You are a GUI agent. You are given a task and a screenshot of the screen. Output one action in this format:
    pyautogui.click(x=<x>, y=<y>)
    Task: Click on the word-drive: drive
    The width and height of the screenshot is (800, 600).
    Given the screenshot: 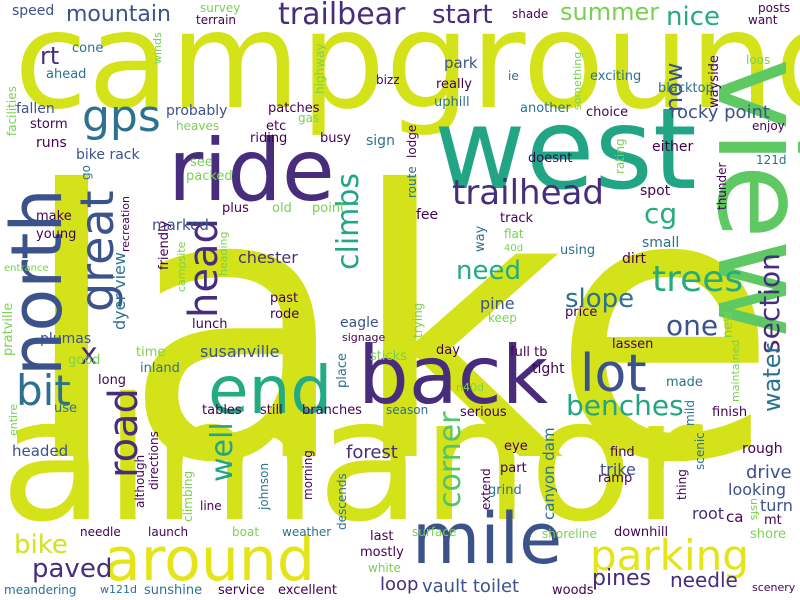 What is the action you would take?
    pyautogui.click(x=769, y=472)
    